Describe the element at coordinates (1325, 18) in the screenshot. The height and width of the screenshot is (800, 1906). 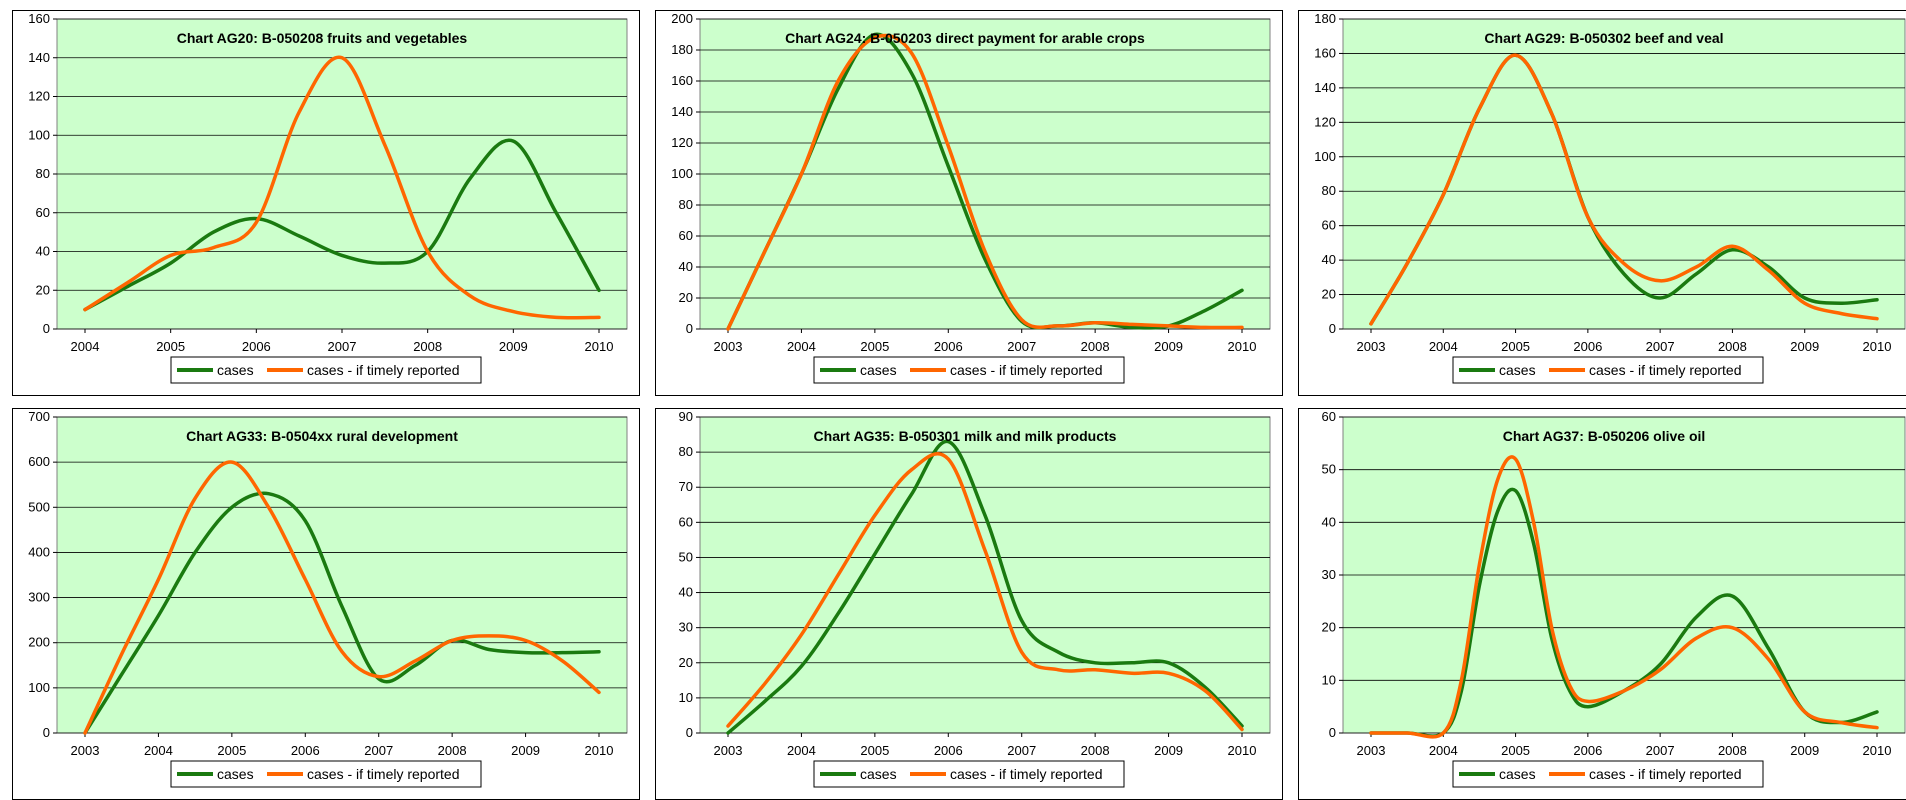
I see `y-tick-label: 180` at that location.